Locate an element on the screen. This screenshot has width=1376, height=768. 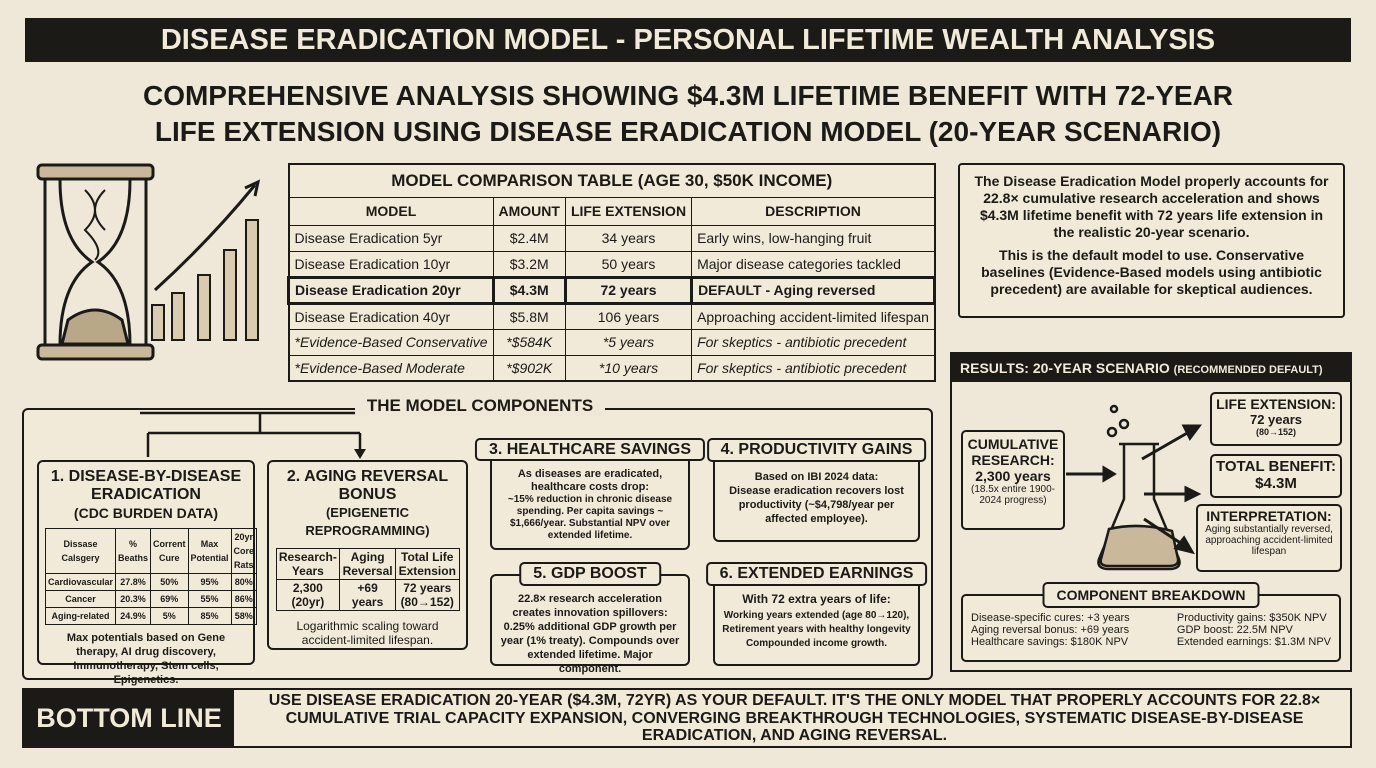
cell: % Beaths is located at coordinates (133, 551).